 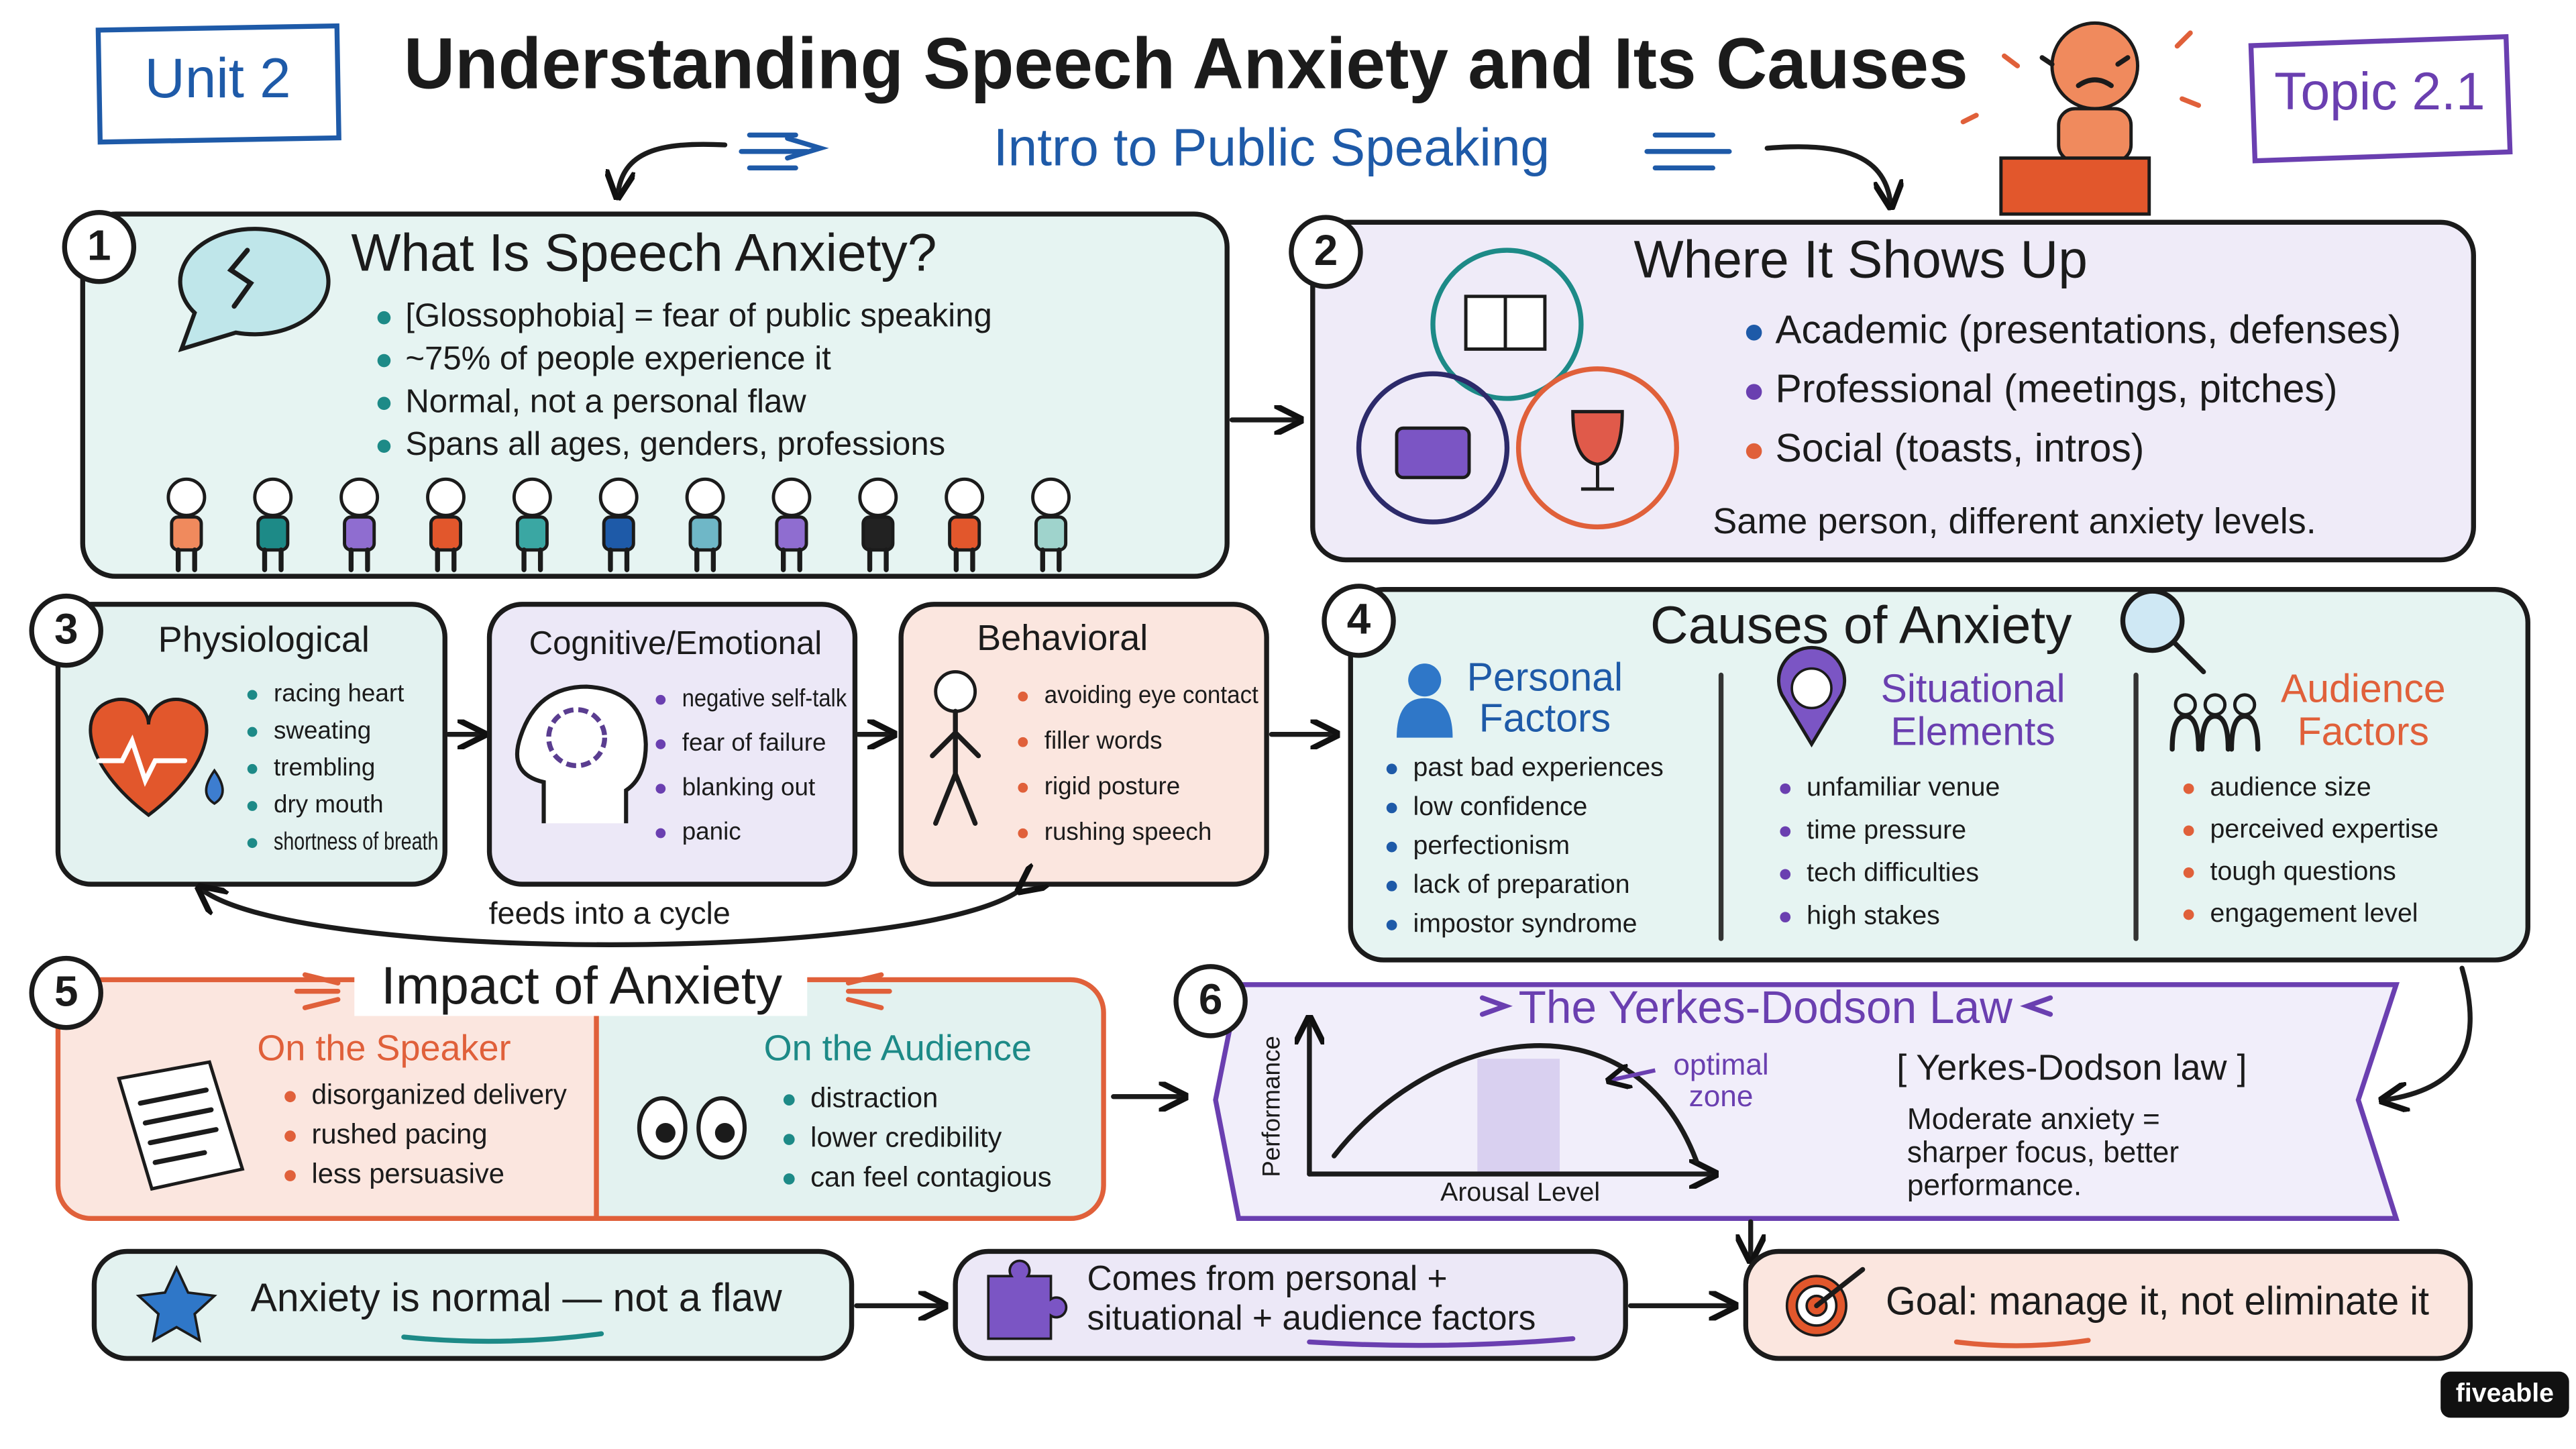 What do you see at coordinates (1507, 324) in the screenshot?
I see `venn-academic` at bounding box center [1507, 324].